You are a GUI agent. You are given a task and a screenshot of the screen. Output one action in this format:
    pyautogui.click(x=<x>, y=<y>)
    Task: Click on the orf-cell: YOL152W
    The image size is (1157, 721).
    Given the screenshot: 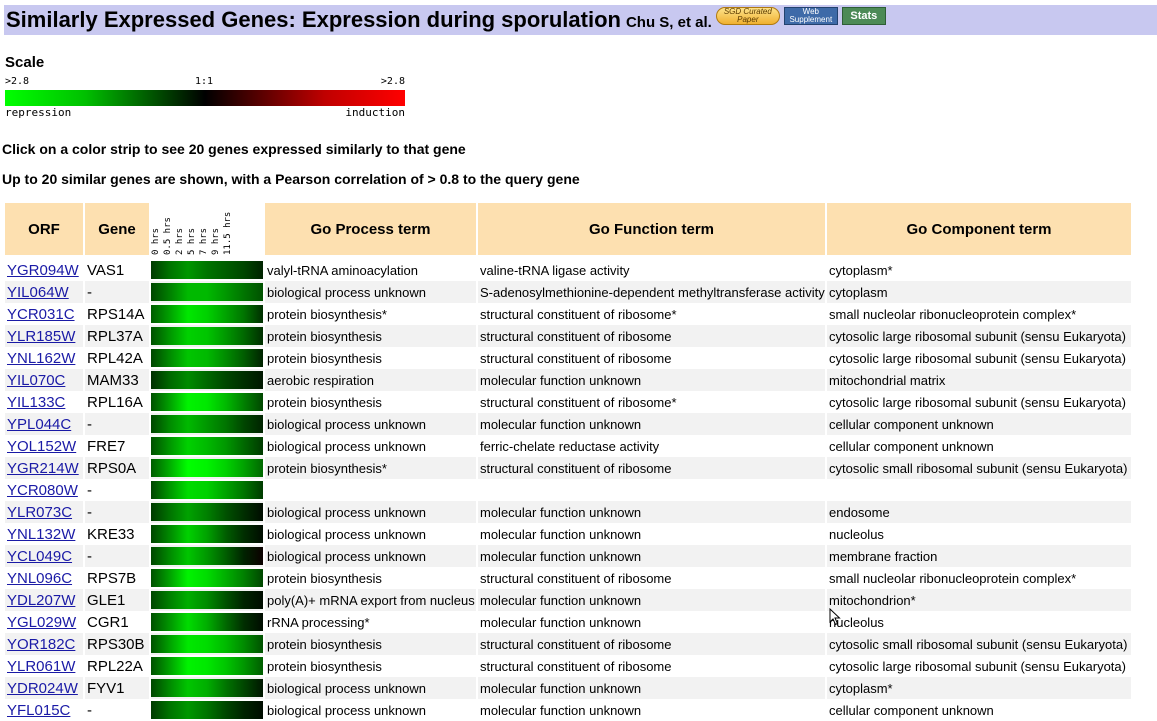 What is the action you would take?
    pyautogui.click(x=44, y=446)
    